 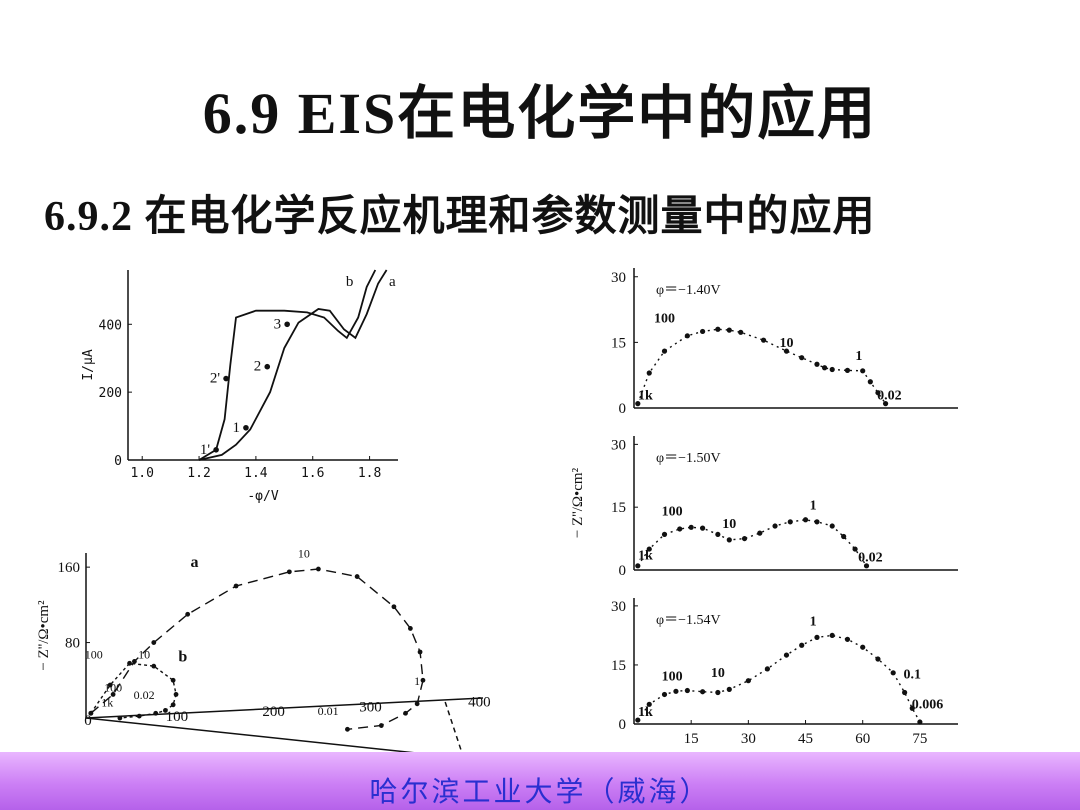 What do you see at coordinates (273, 712) in the screenshot?
I see `x-tick-label: 200` at bounding box center [273, 712].